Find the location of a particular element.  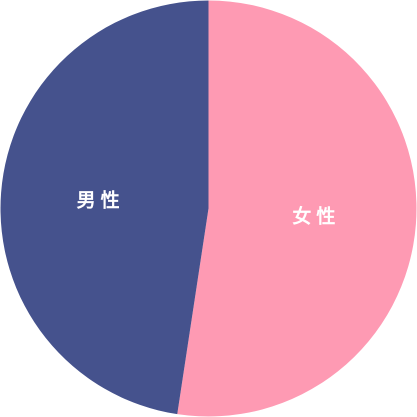

label-female: 女性 is located at coordinates (316, 216).